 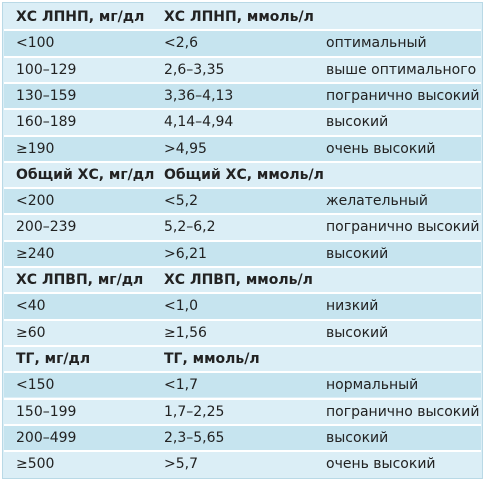 I want to click on table-row: 100–129 2,6–3,35 выше оптимального, so click(x=242, y=70).